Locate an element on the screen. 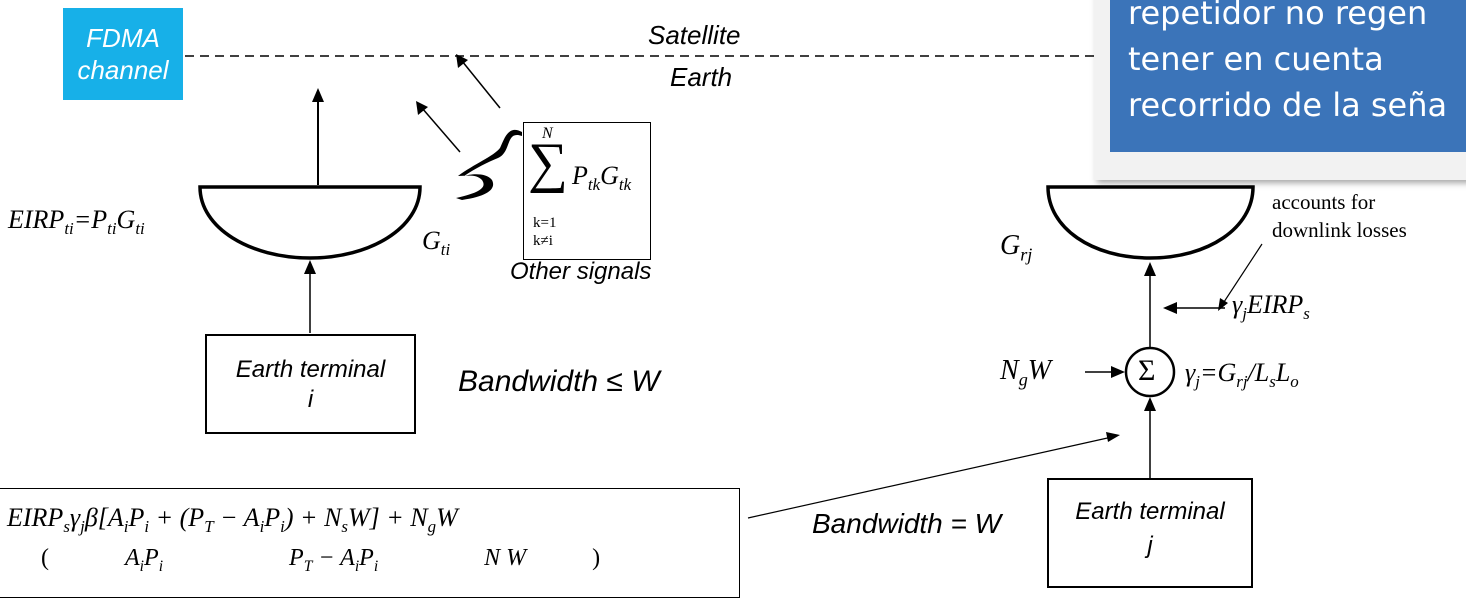 This screenshot has height=598, width=1466. receiver-gain-label: Grj is located at coordinates (1016, 247).